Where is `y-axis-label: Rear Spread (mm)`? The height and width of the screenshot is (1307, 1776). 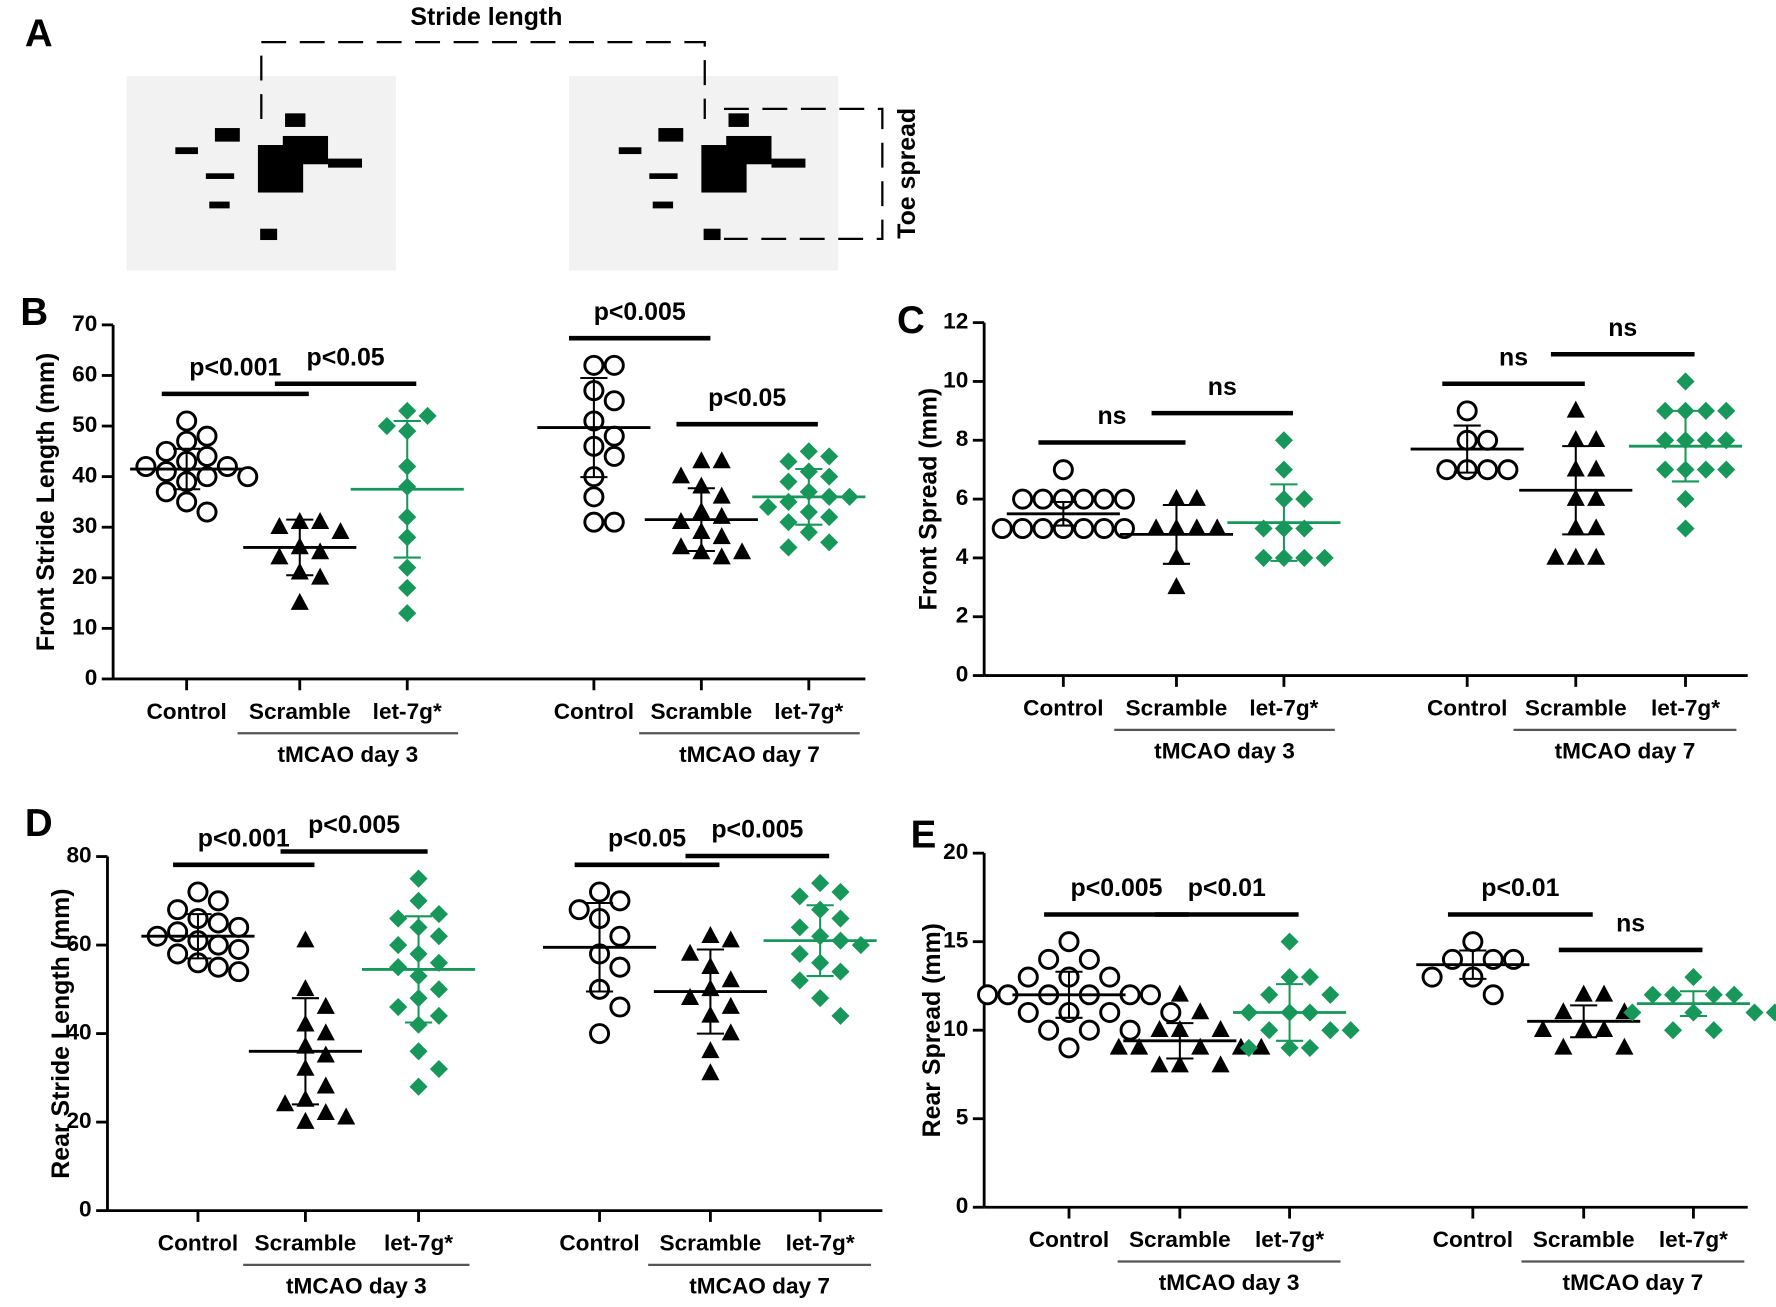
y-axis-label: Rear Spread (mm) is located at coordinates (932, 1030).